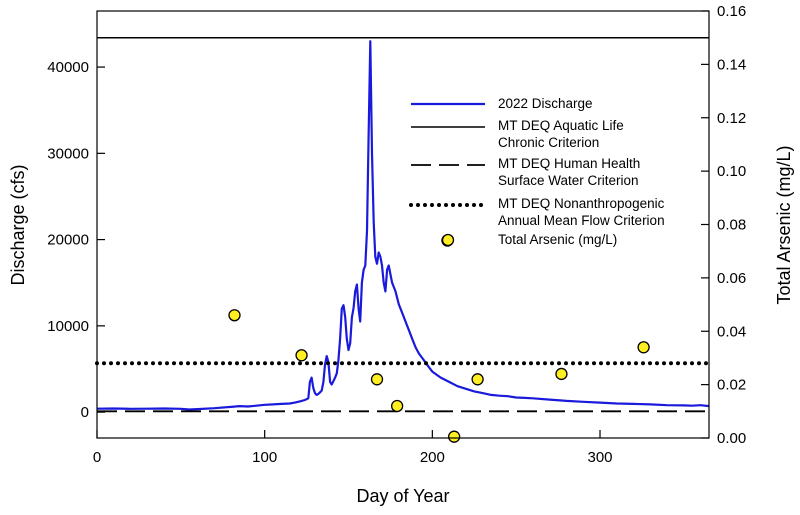 The height and width of the screenshot is (515, 800). I want to click on legend-label: 2022 Discharge, so click(545, 103).